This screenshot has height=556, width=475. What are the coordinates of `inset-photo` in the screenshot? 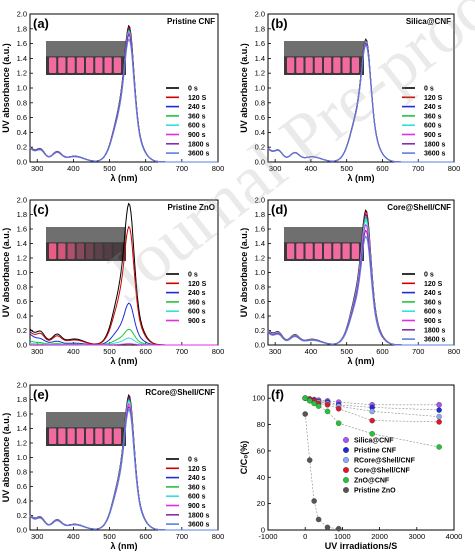 It's located at (324, 244).